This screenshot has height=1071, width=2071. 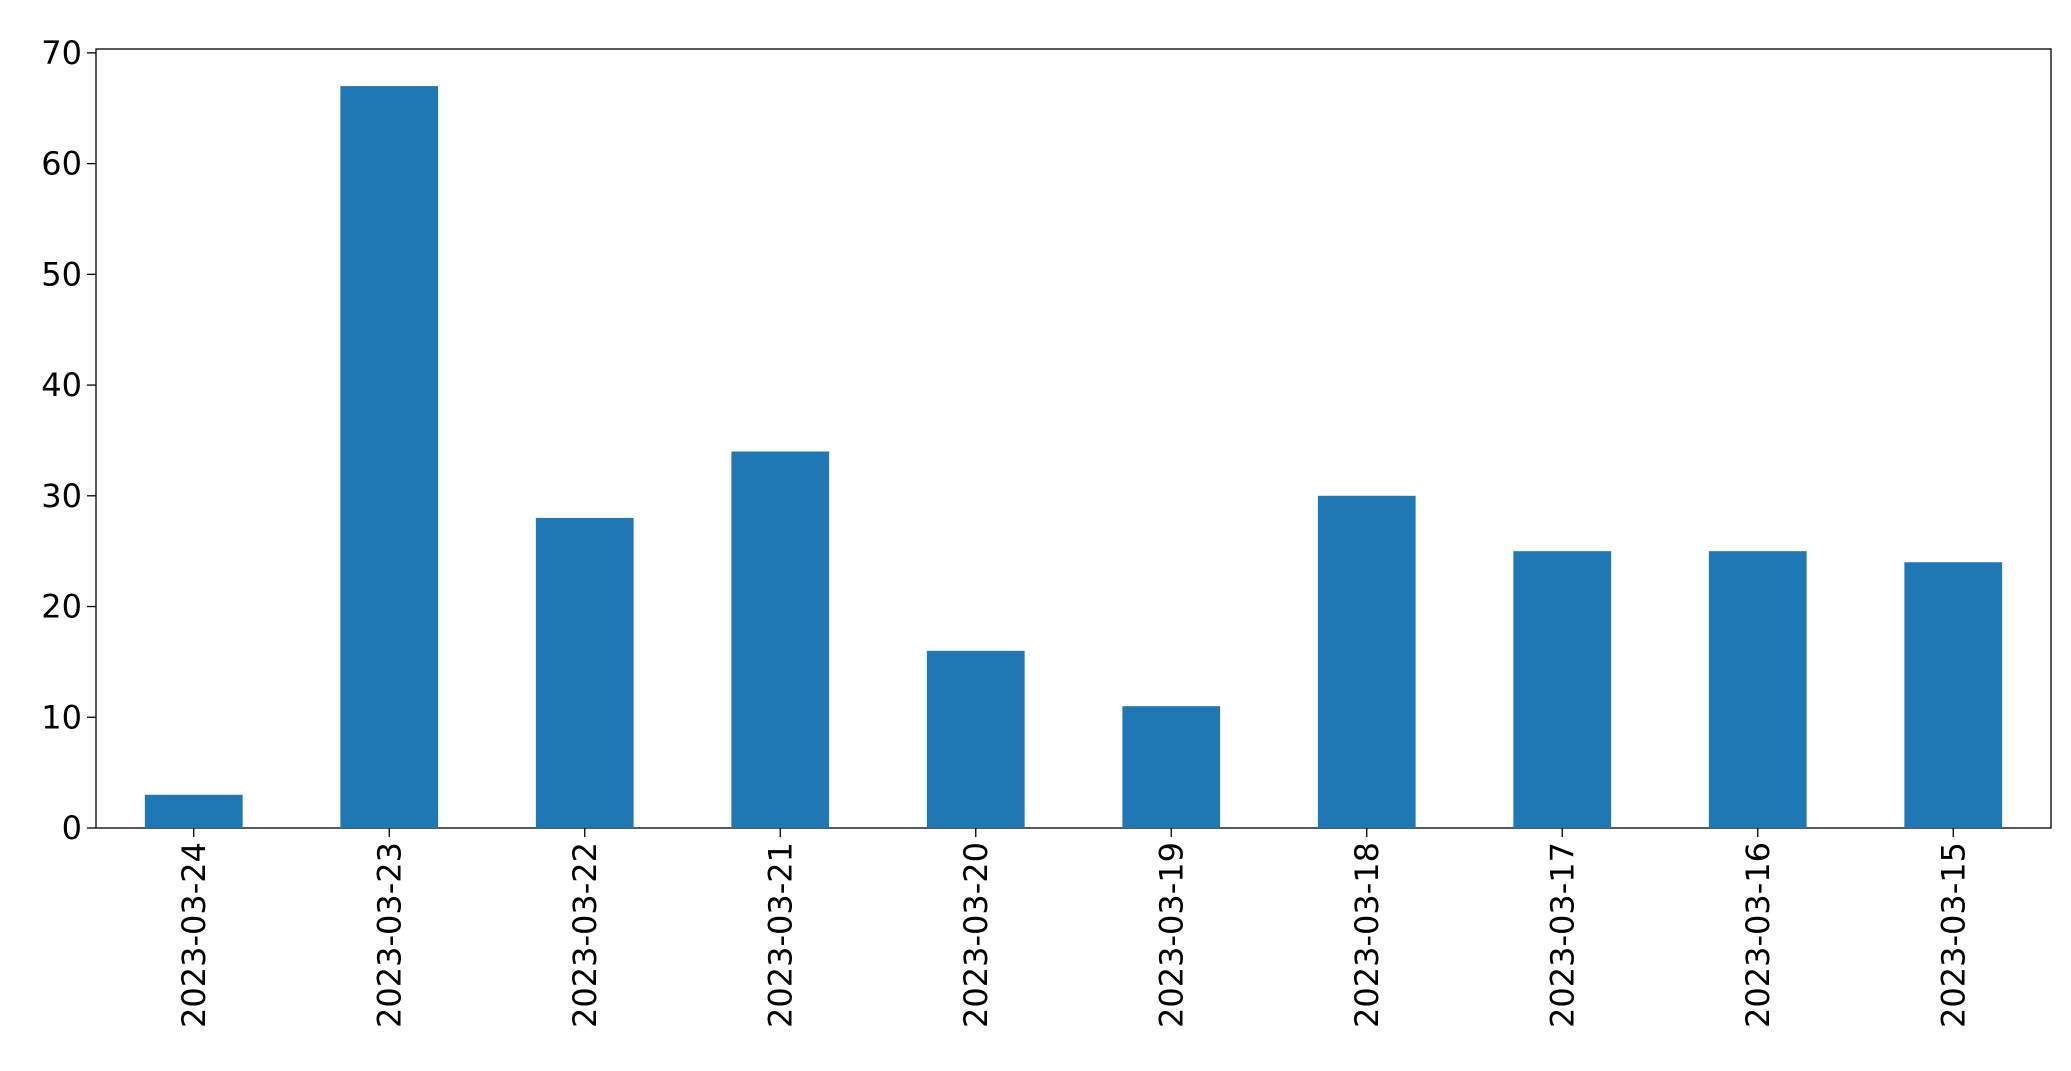 I want to click on y-tick-label: 60, so click(x=61, y=164).